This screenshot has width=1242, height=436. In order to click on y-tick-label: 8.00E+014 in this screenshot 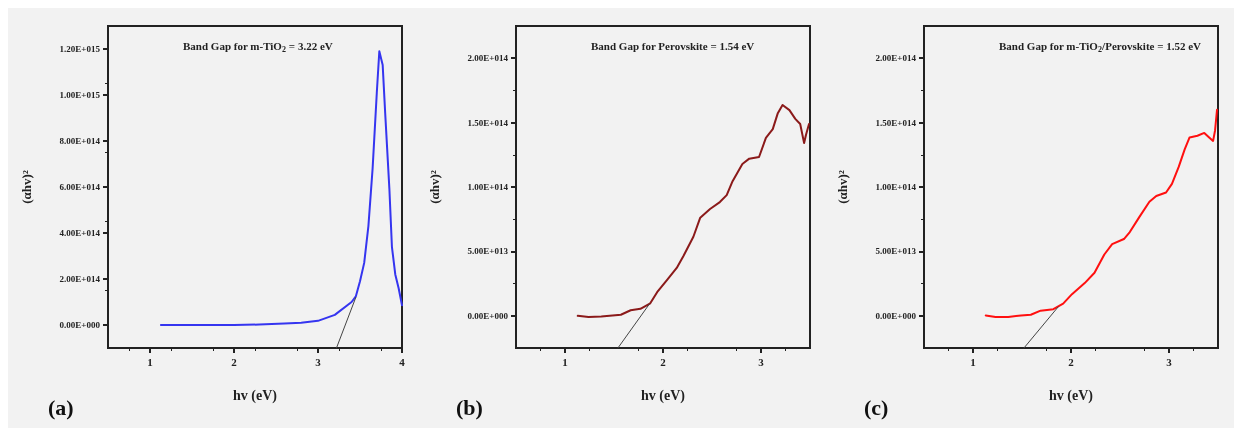, I will do `click(80, 141)`.